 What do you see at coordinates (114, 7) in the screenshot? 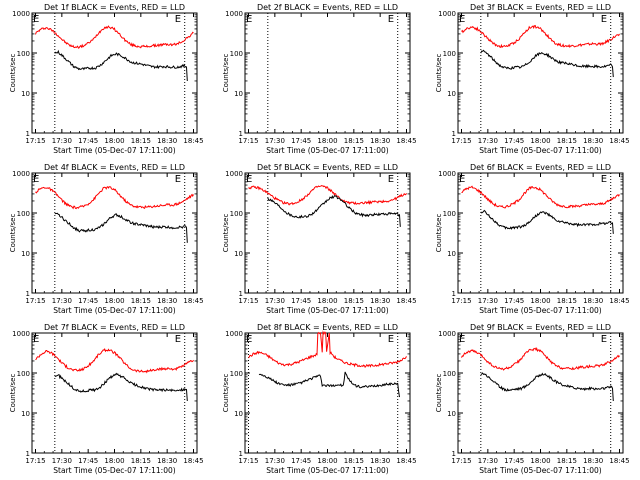
I see `panel-title: Det 1f BLACK = Events, RED = LLD` at bounding box center [114, 7].